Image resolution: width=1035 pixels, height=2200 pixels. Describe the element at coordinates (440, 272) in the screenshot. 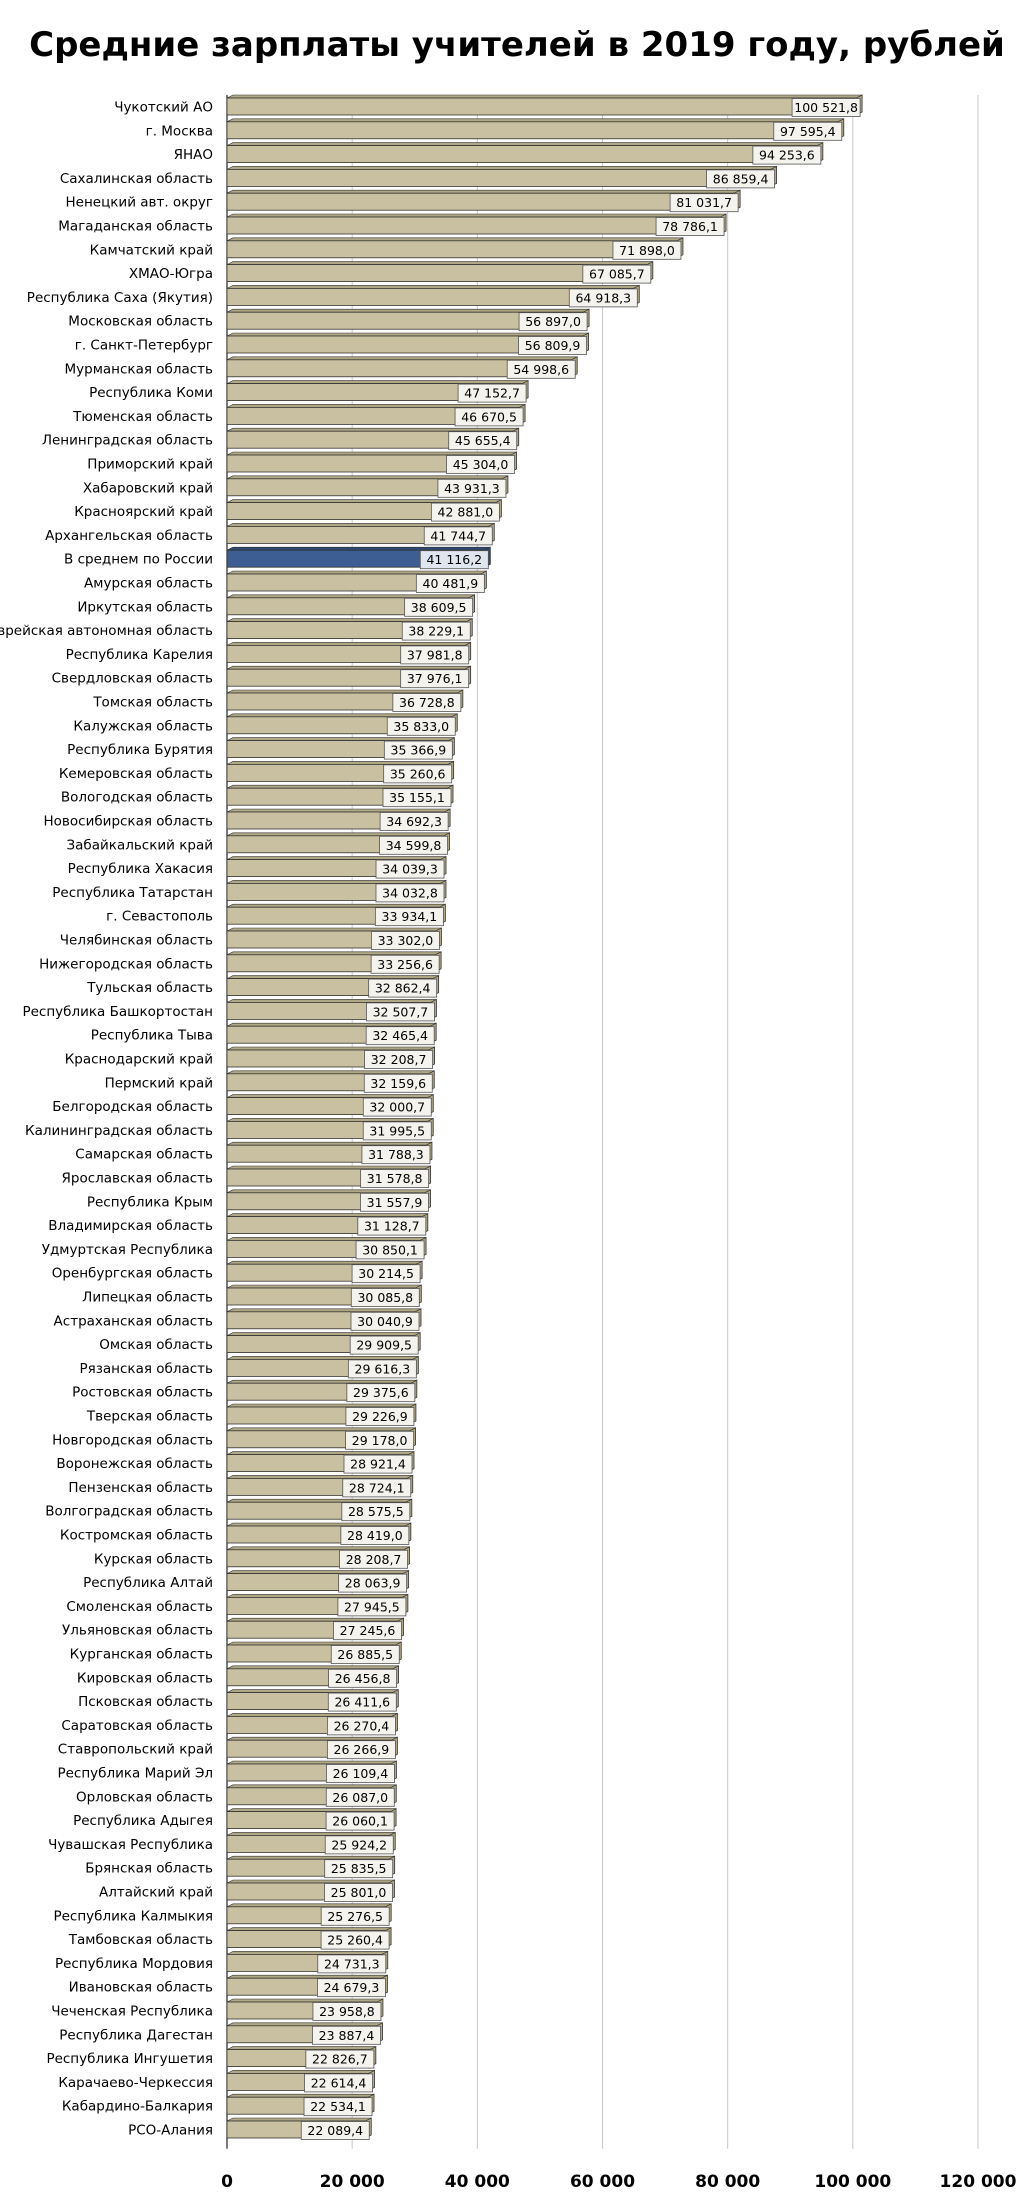

I see `bar-row-7: 67 085,7` at that location.